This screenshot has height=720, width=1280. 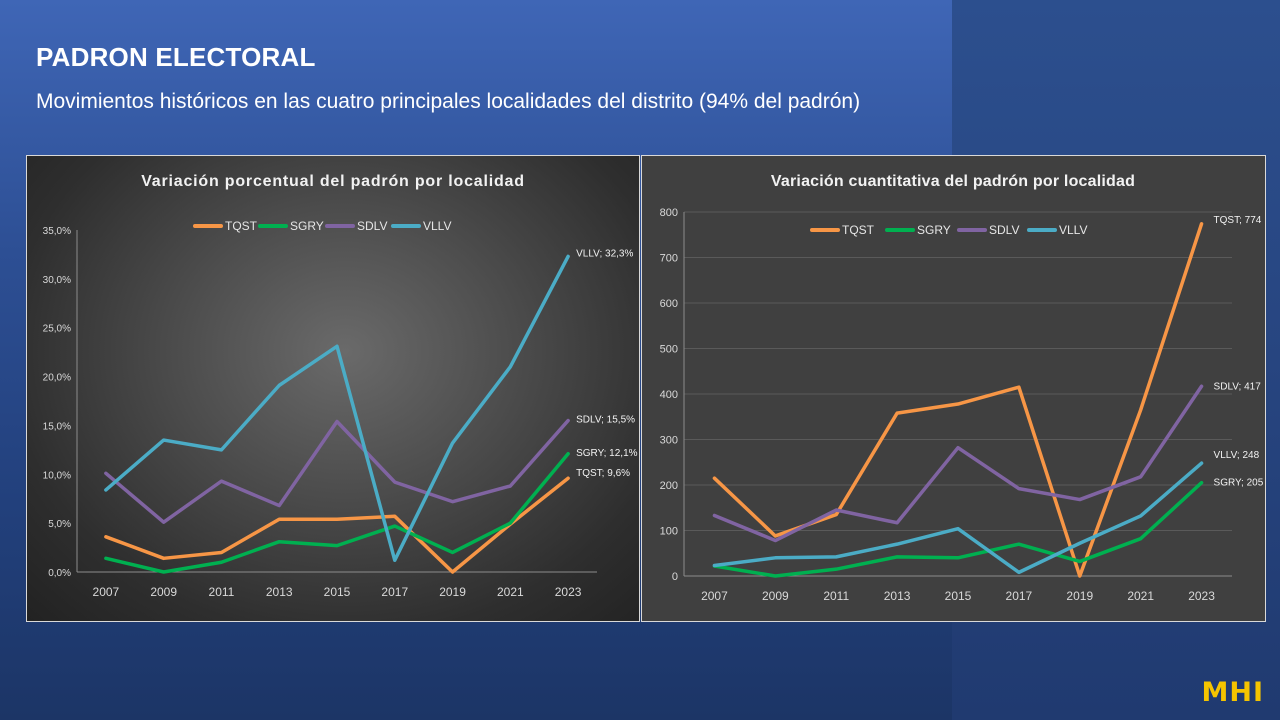 I want to click on y-tick-label: 0, so click(x=675, y=577).